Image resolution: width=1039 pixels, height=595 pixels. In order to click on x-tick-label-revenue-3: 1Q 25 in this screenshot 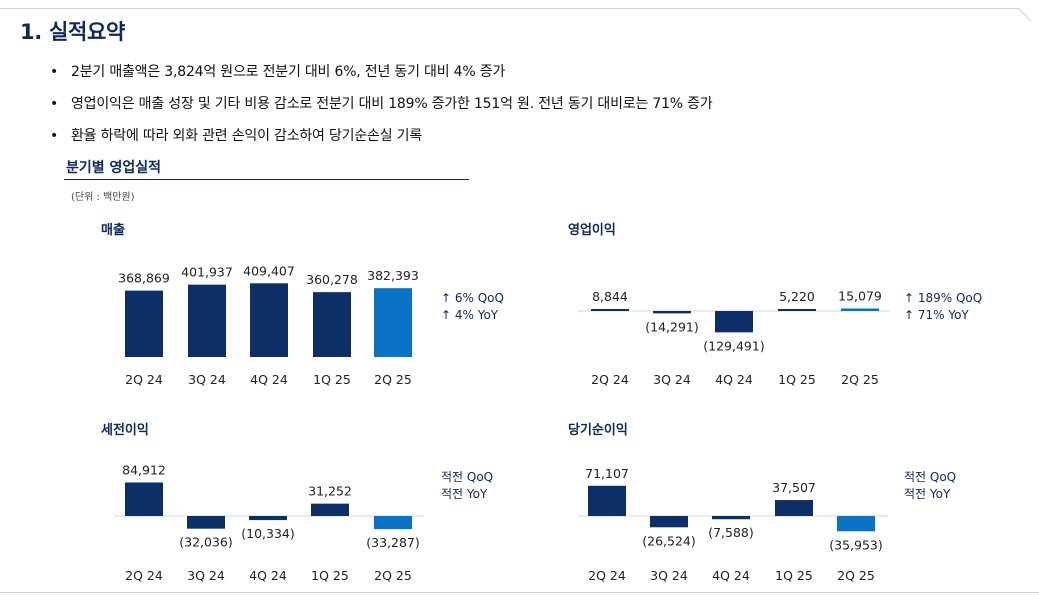, I will do `click(332, 379)`.